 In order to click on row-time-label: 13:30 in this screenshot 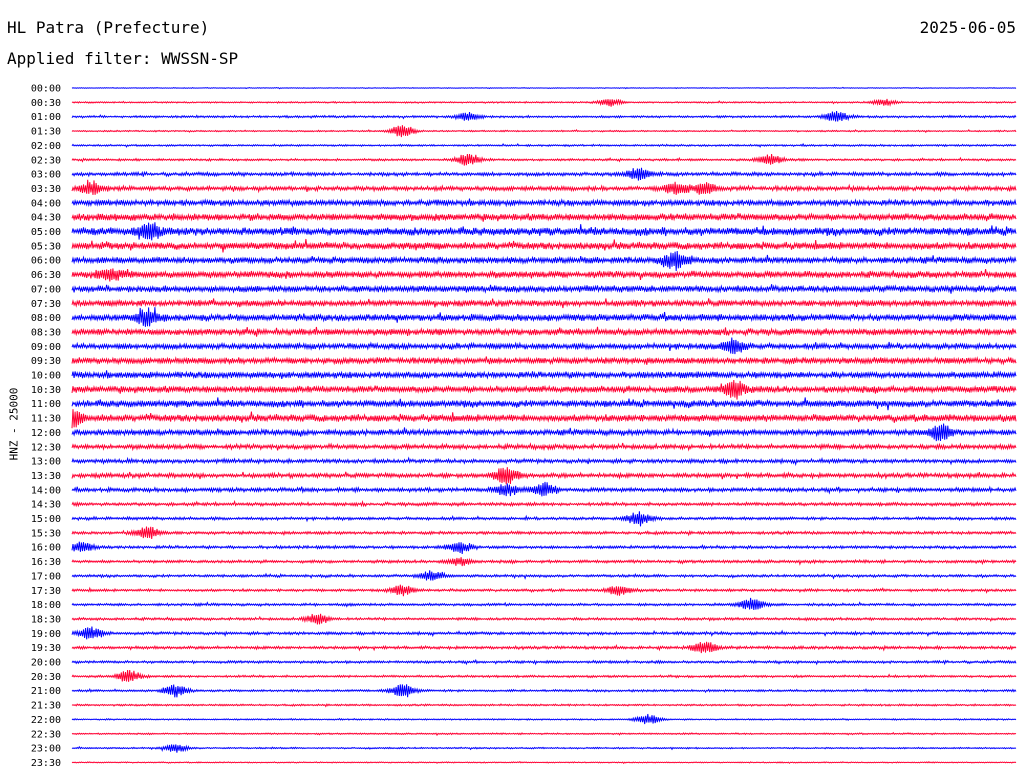, I will do `click(46, 476)`.